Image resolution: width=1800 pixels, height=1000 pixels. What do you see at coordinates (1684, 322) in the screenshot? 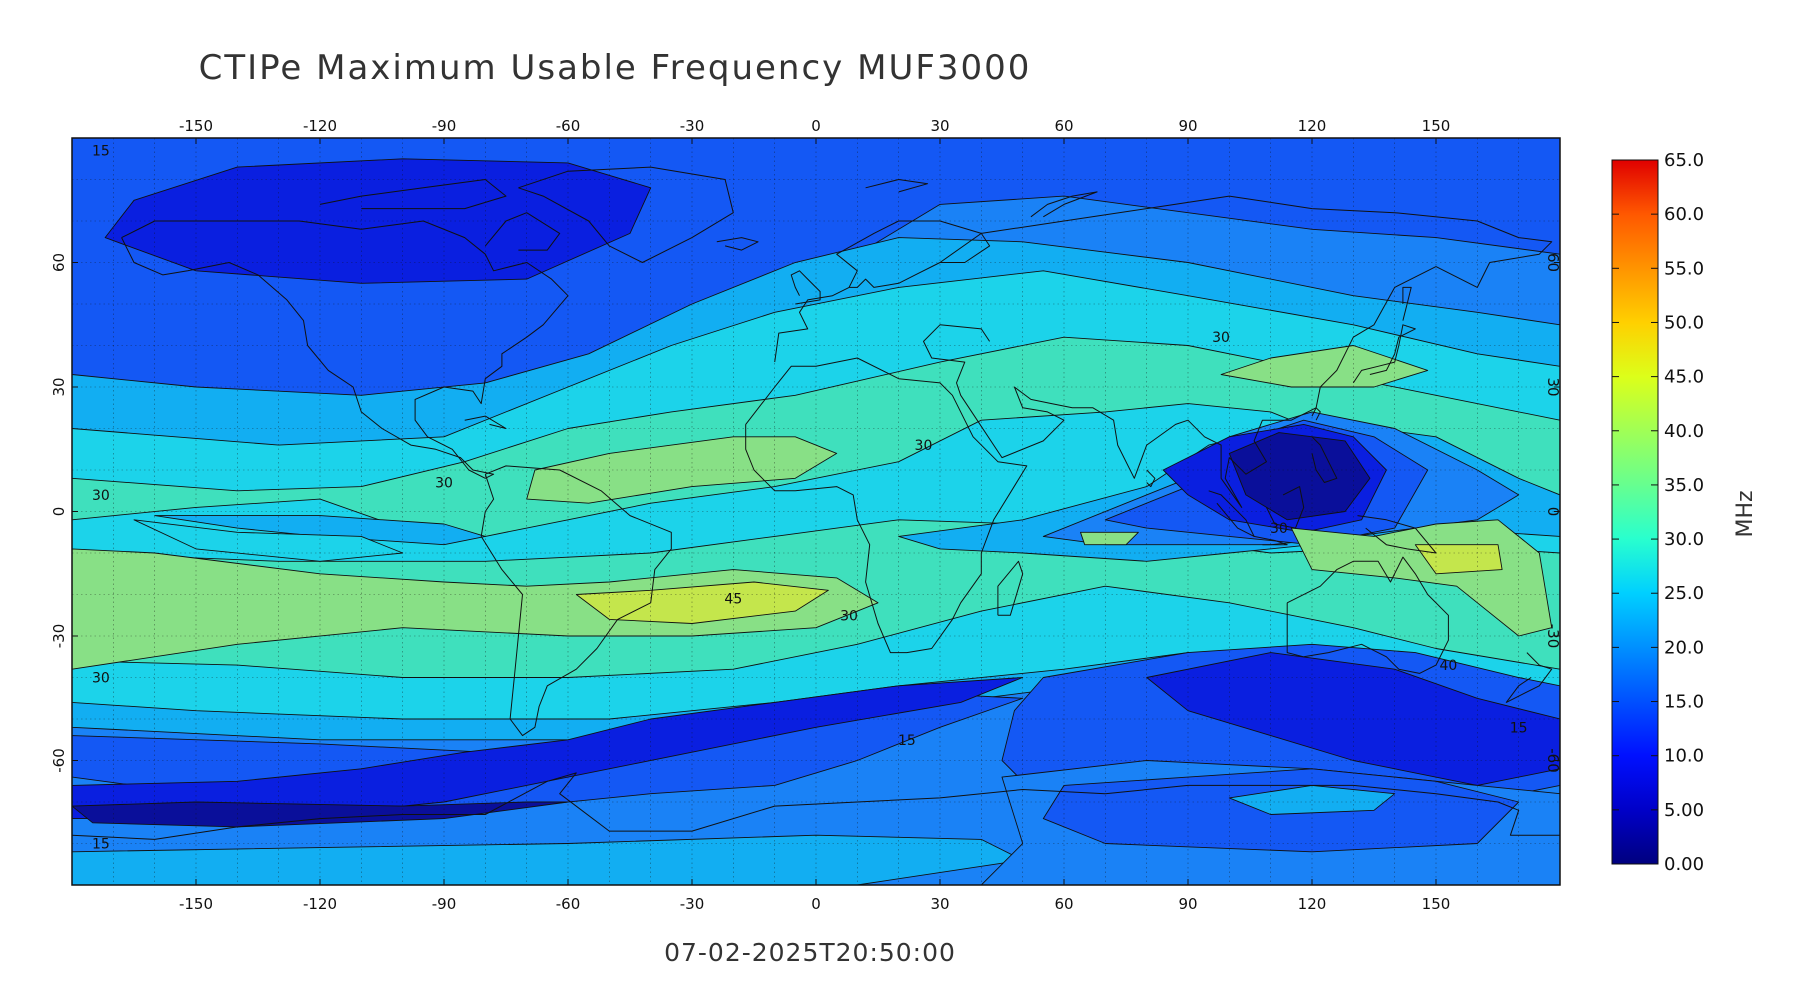
I see `colorbar-tick-label: 50.0` at bounding box center [1684, 322].